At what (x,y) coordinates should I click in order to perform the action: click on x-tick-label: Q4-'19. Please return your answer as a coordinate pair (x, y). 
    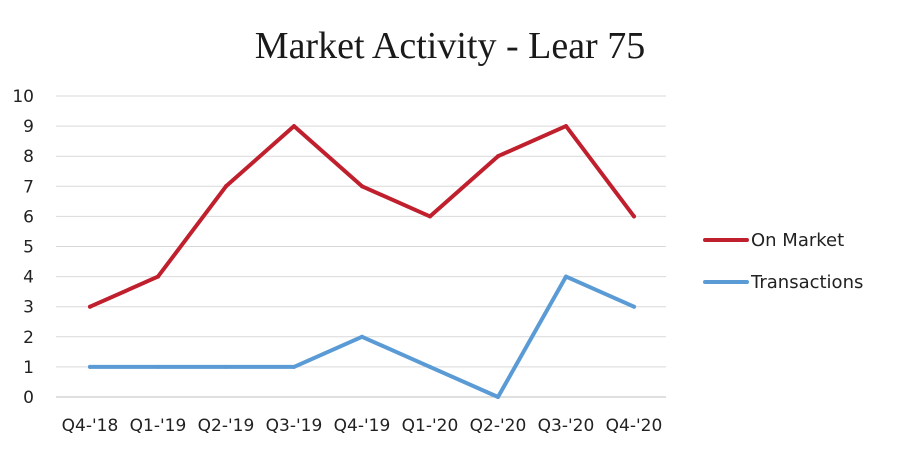
    Looking at the image, I should click on (362, 426).